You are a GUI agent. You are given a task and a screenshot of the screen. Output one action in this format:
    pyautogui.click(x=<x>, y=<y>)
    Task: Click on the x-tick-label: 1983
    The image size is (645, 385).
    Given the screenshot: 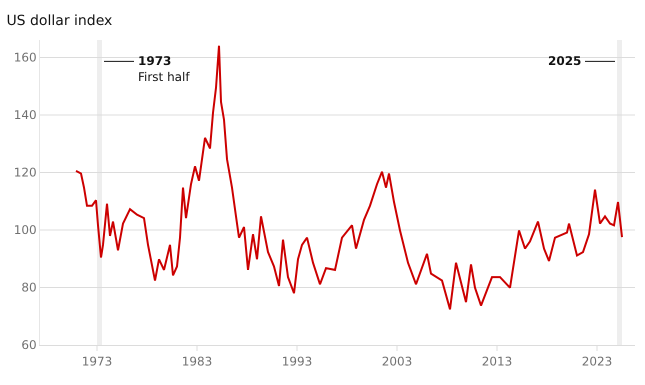 What is the action you would take?
    pyautogui.click(x=197, y=361)
    